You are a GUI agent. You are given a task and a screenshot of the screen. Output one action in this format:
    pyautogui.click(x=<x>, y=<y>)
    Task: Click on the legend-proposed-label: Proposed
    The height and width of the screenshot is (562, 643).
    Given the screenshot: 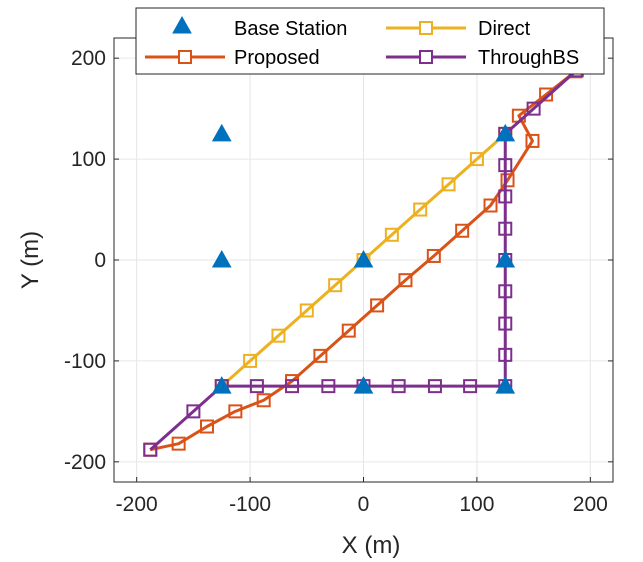 What is the action you would take?
    pyautogui.click(x=277, y=58)
    